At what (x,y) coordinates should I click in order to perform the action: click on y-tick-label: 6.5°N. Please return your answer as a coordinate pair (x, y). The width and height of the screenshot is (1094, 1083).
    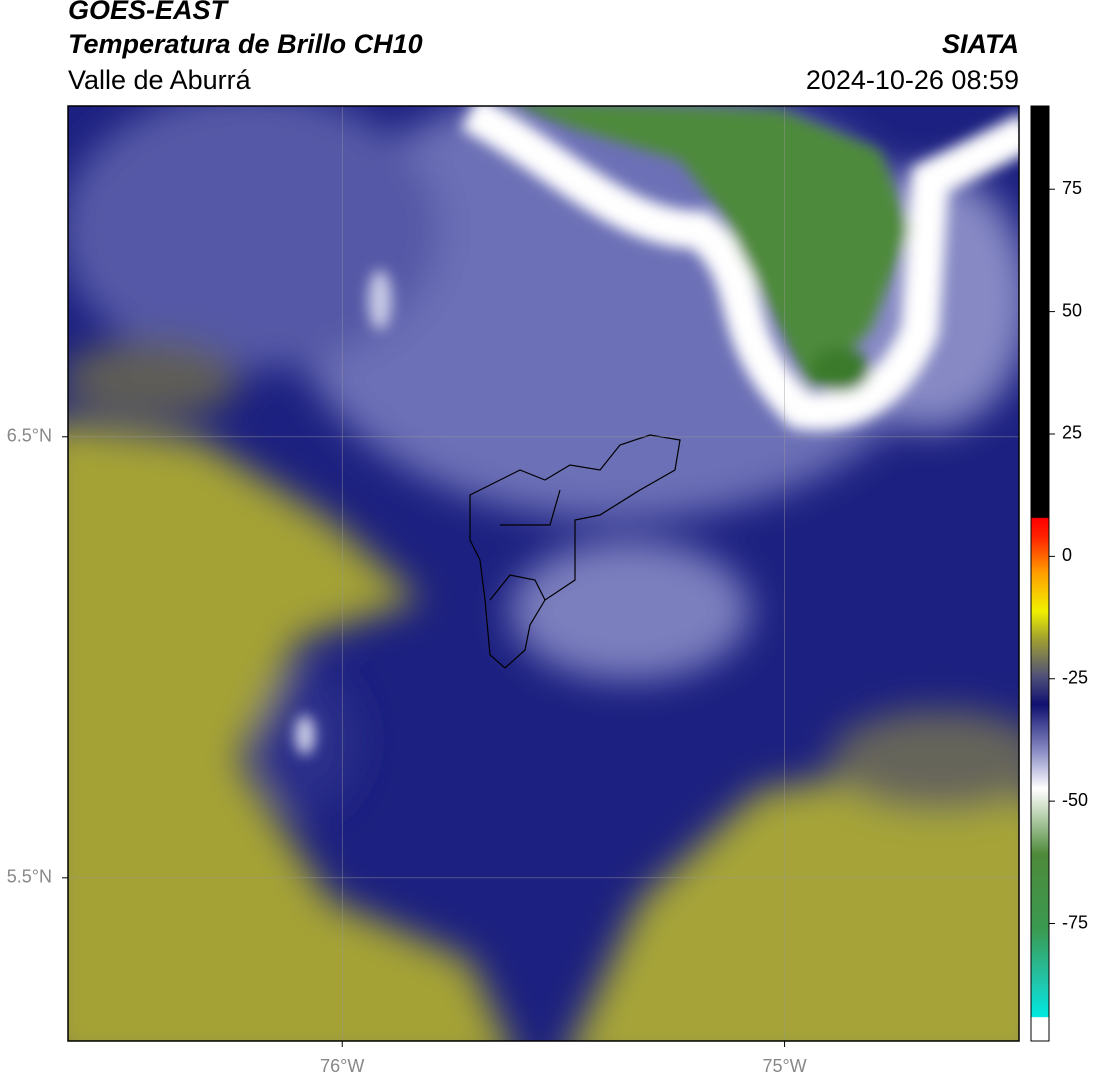
    Looking at the image, I should click on (29, 436).